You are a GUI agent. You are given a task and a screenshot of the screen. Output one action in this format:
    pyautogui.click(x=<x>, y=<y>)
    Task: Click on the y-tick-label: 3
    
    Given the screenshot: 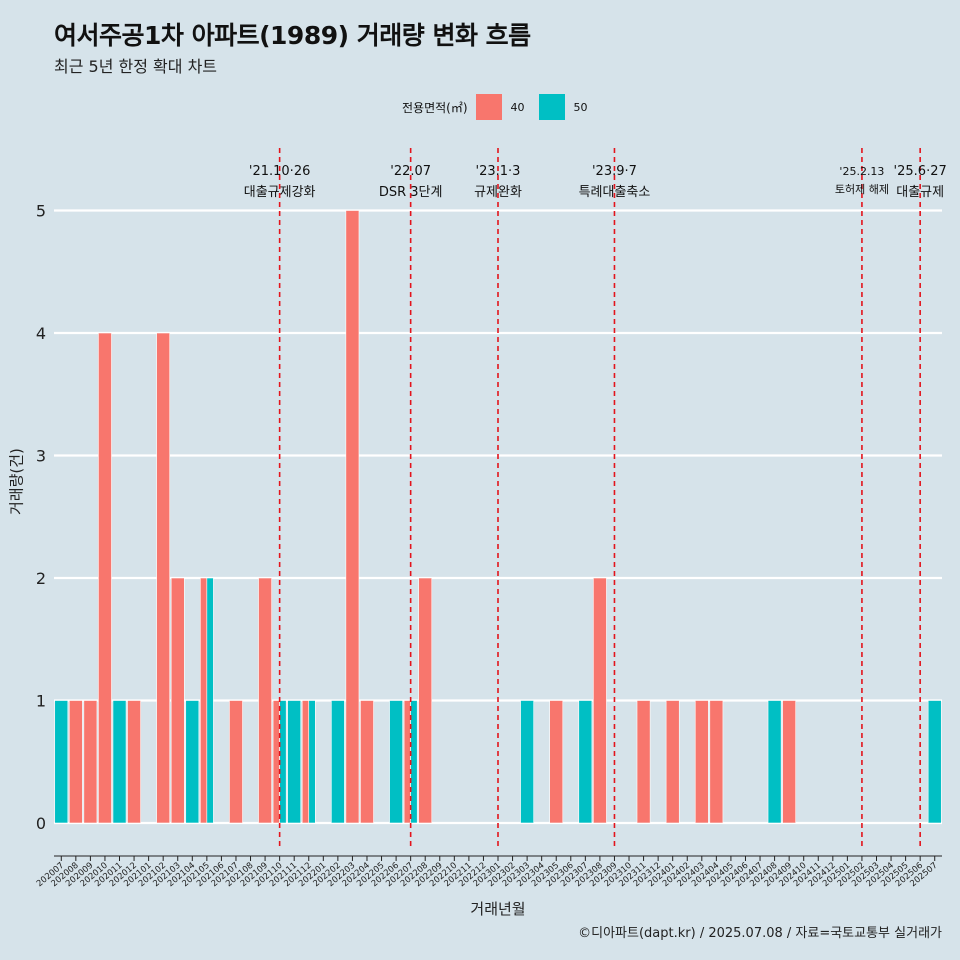 What is the action you would take?
    pyautogui.click(x=41, y=456)
    